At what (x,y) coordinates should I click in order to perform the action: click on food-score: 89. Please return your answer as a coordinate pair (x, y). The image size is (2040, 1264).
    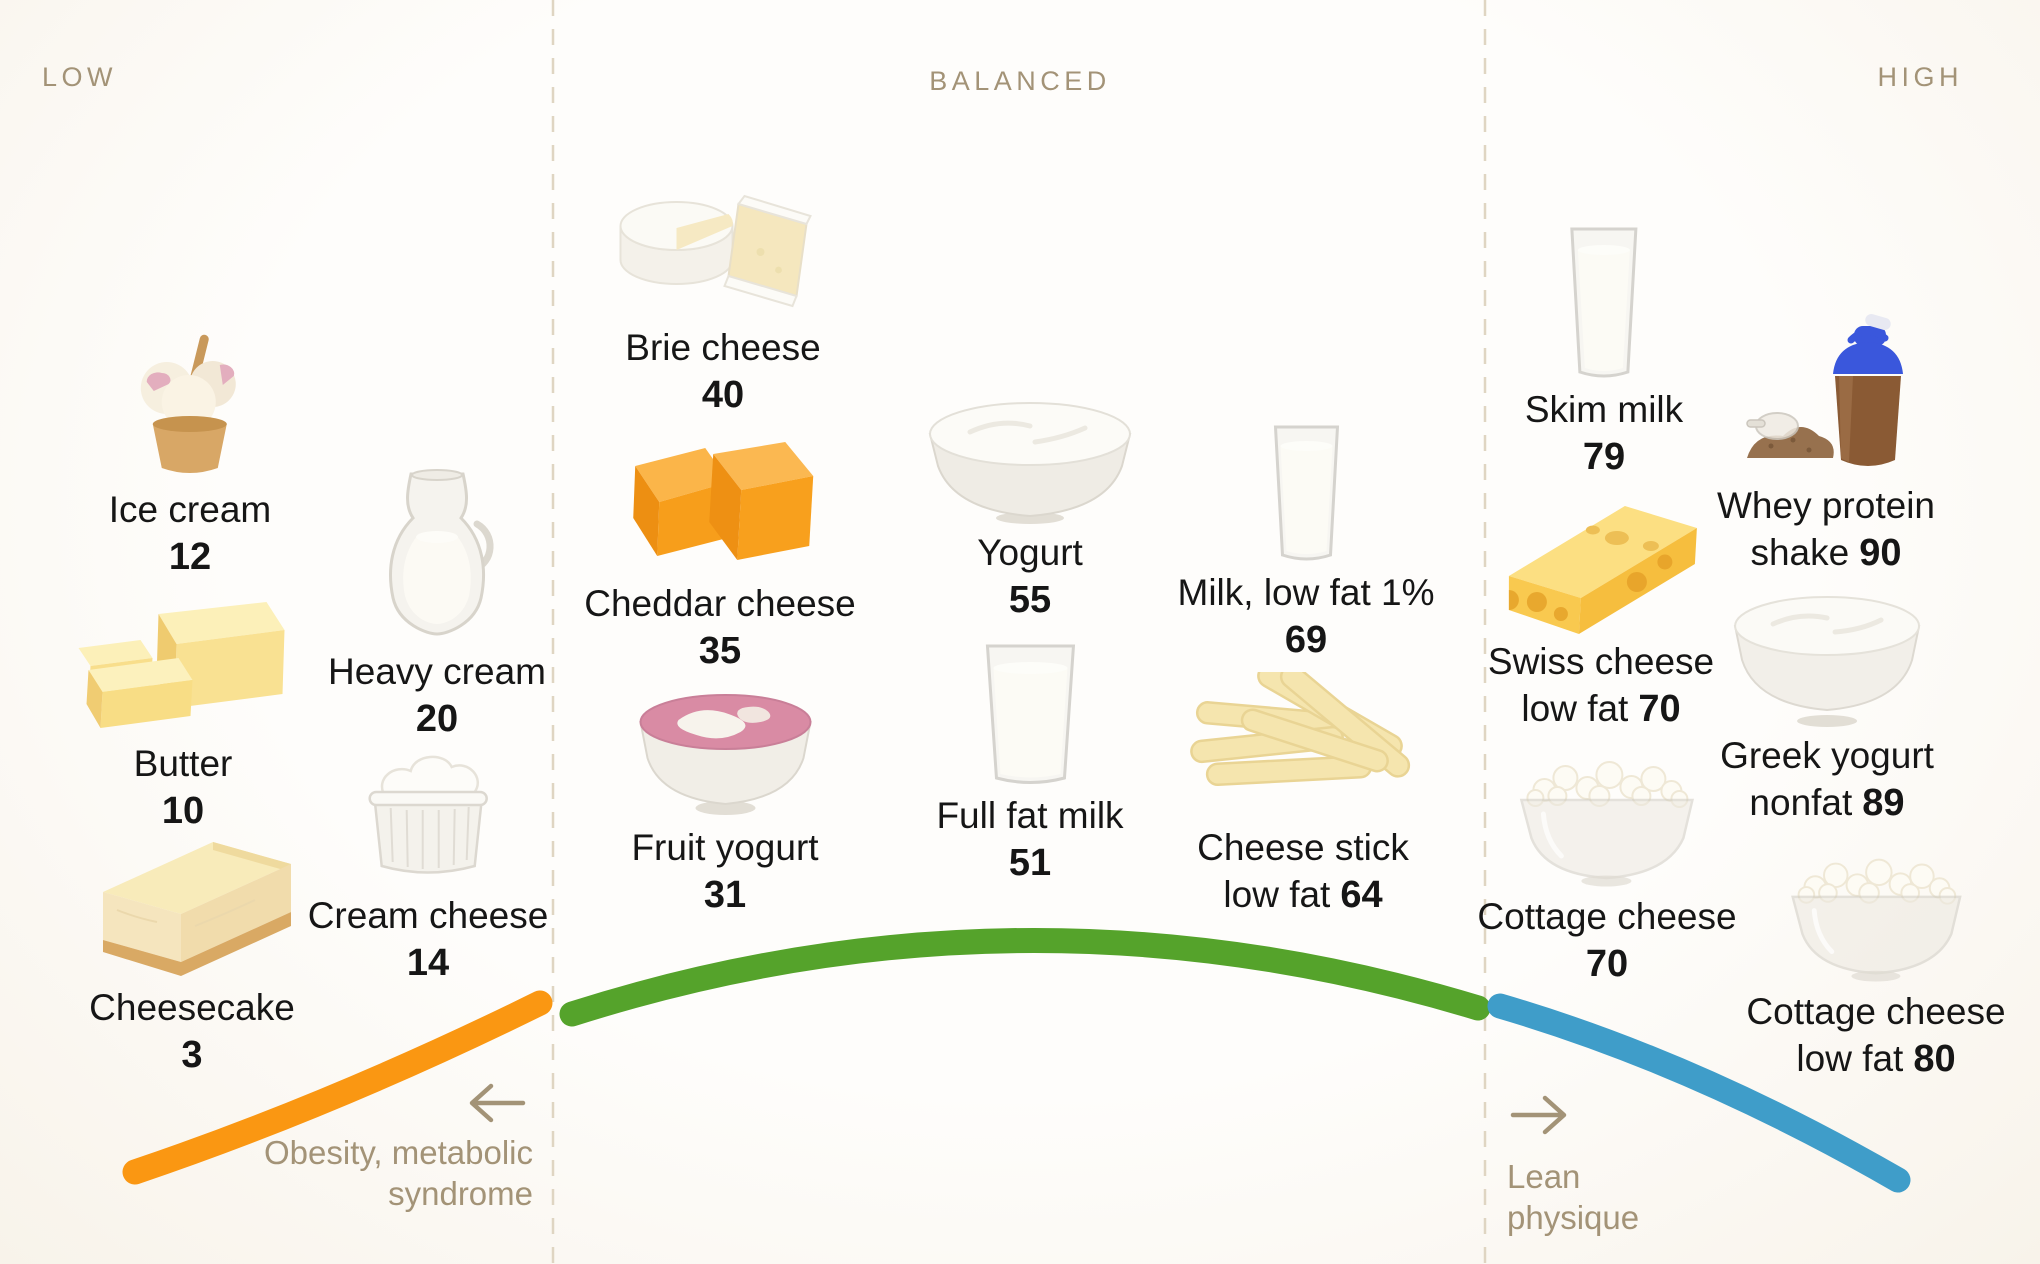
    Looking at the image, I should click on (1883, 802).